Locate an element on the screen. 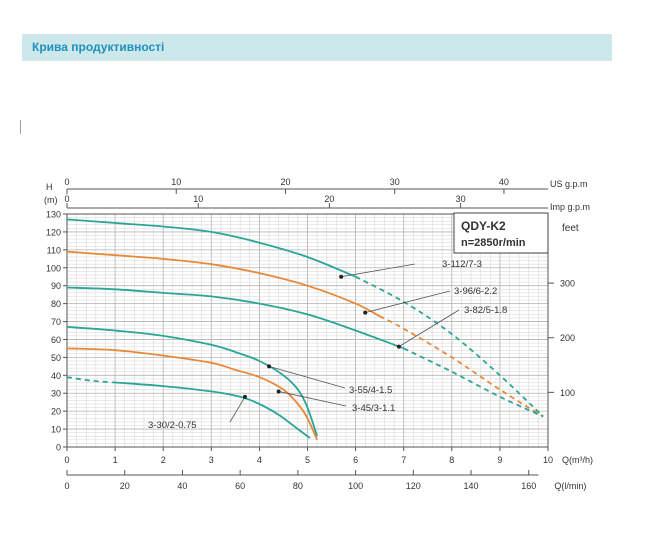  us-gpm-axis-label: US g.p.m is located at coordinates (569, 184).